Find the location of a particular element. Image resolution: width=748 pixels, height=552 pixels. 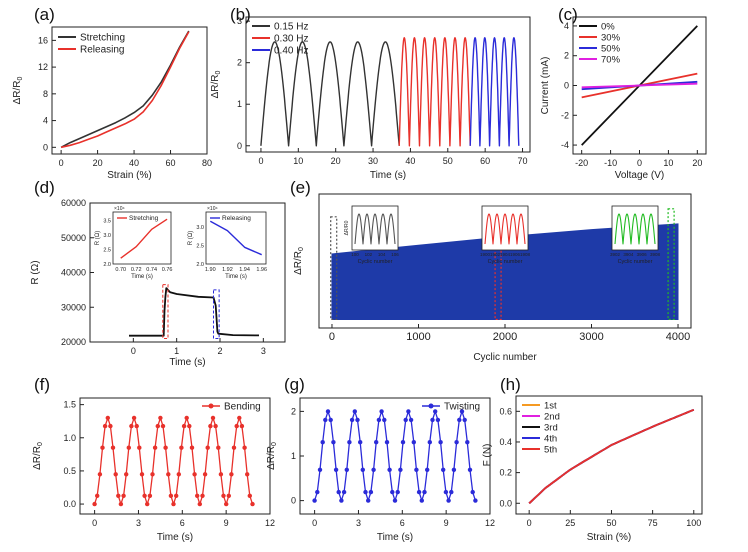

inset-x-tick-label: 102 is located at coordinates (369, 254).